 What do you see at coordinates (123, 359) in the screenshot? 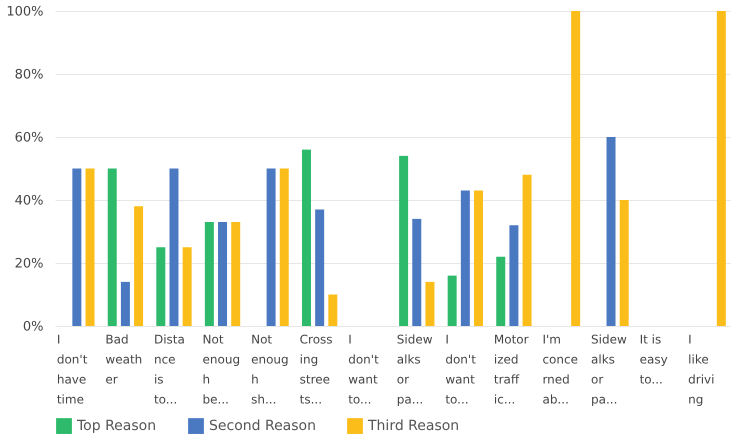
I see `x-tick-label: Bad weather` at bounding box center [123, 359].